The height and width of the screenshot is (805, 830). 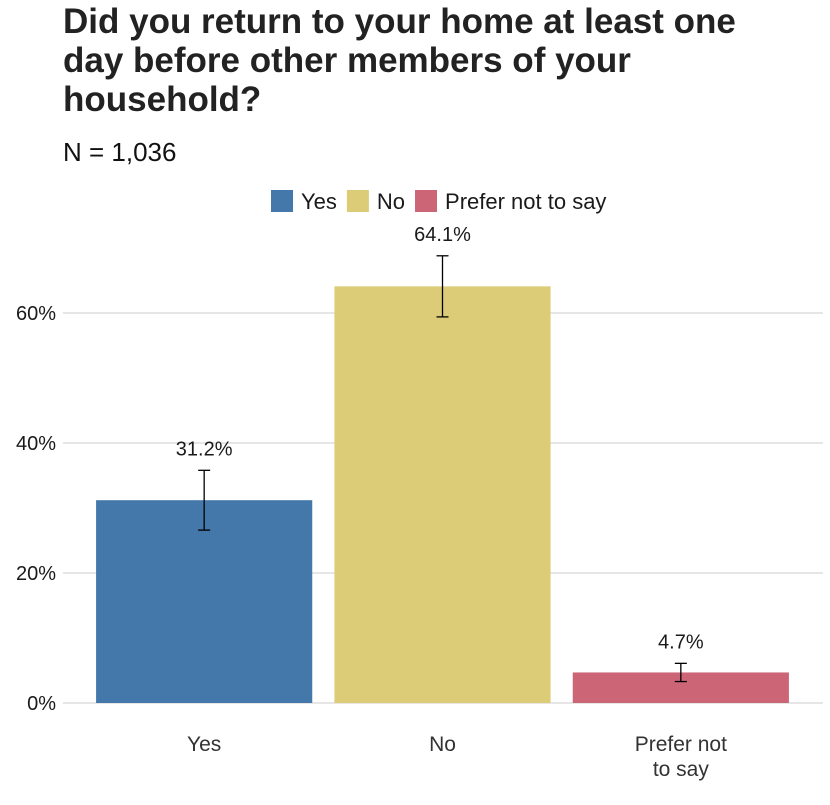 What do you see at coordinates (681, 642) in the screenshot?
I see `data-label: 4.7%` at bounding box center [681, 642].